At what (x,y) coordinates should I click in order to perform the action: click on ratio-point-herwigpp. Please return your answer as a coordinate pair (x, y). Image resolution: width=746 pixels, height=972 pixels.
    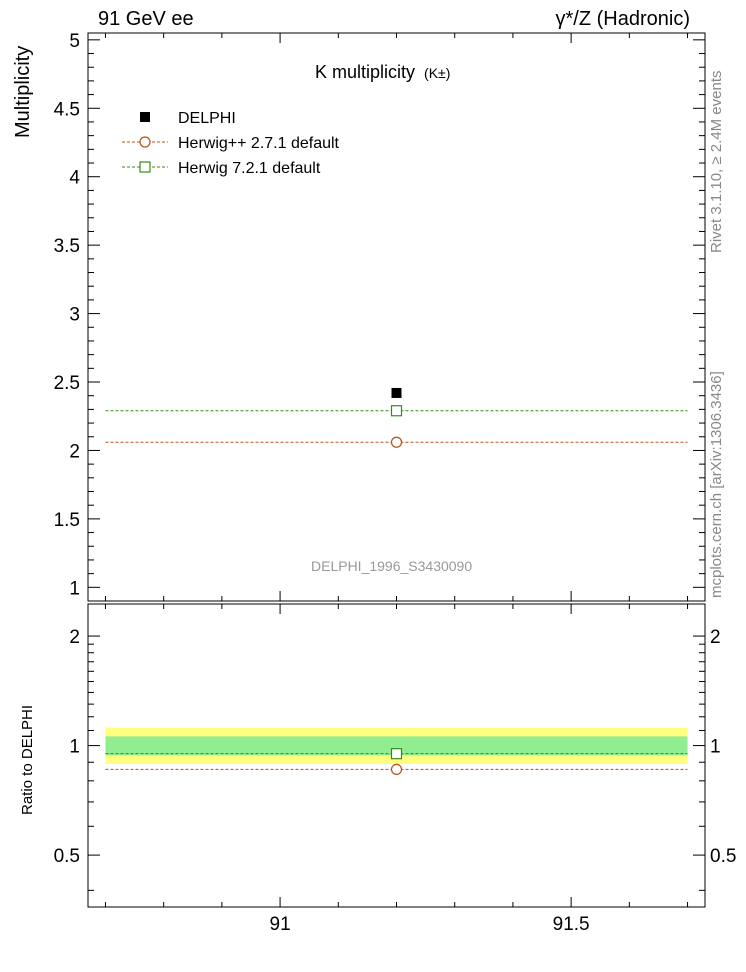
    Looking at the image, I should click on (396, 769).